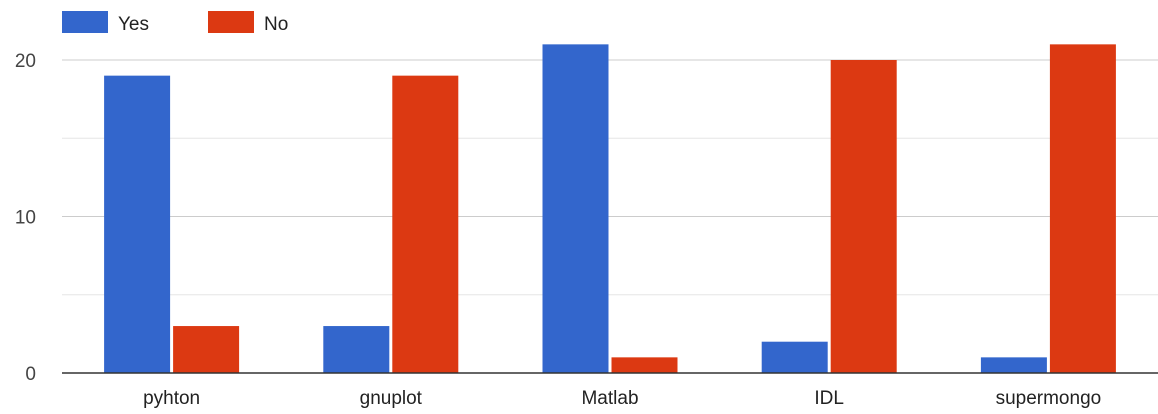 The height and width of the screenshot is (414, 1158). I want to click on bar-no-gnuplot, so click(425, 224).